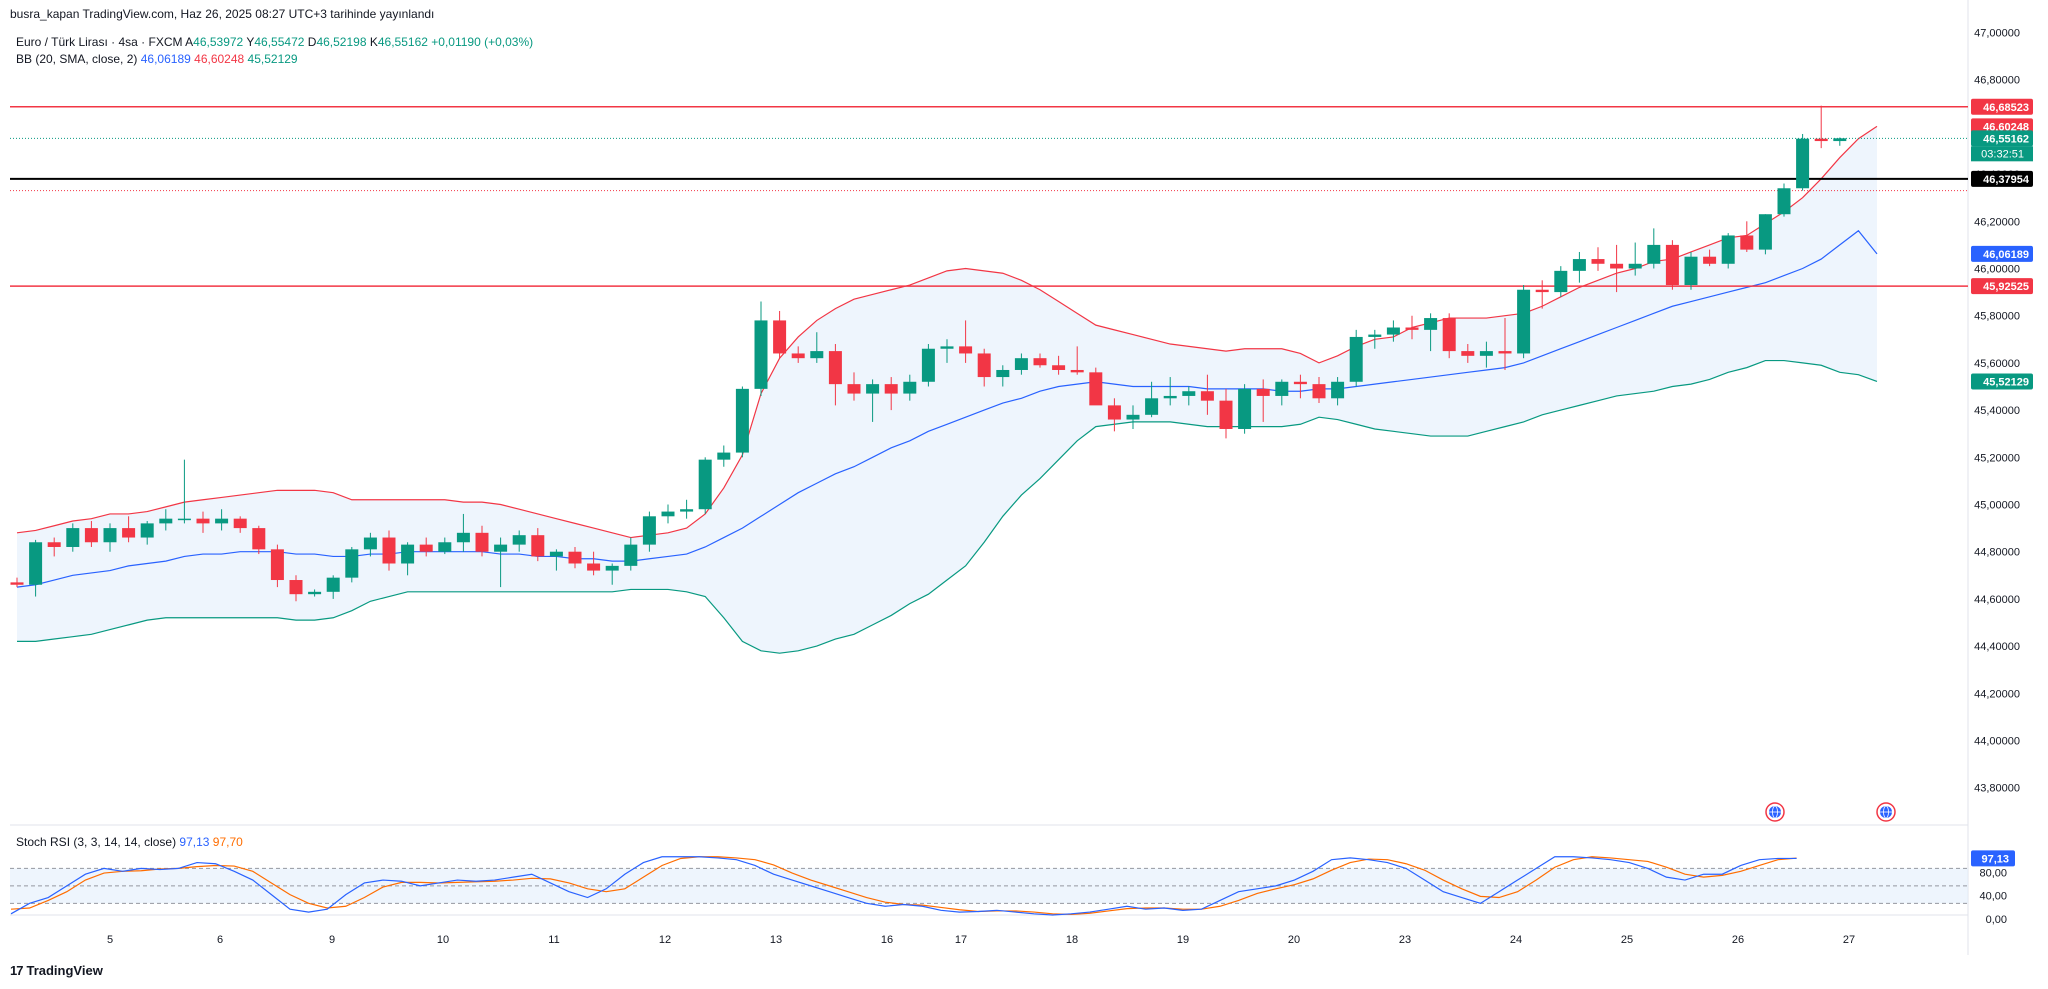  What do you see at coordinates (903, 886) in the screenshot?
I see `rsi-k-line` at bounding box center [903, 886].